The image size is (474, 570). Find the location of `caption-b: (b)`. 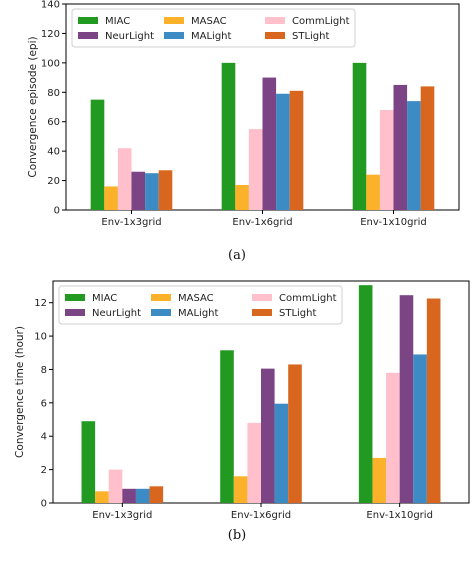

caption-b: (b) is located at coordinates (237, 535).